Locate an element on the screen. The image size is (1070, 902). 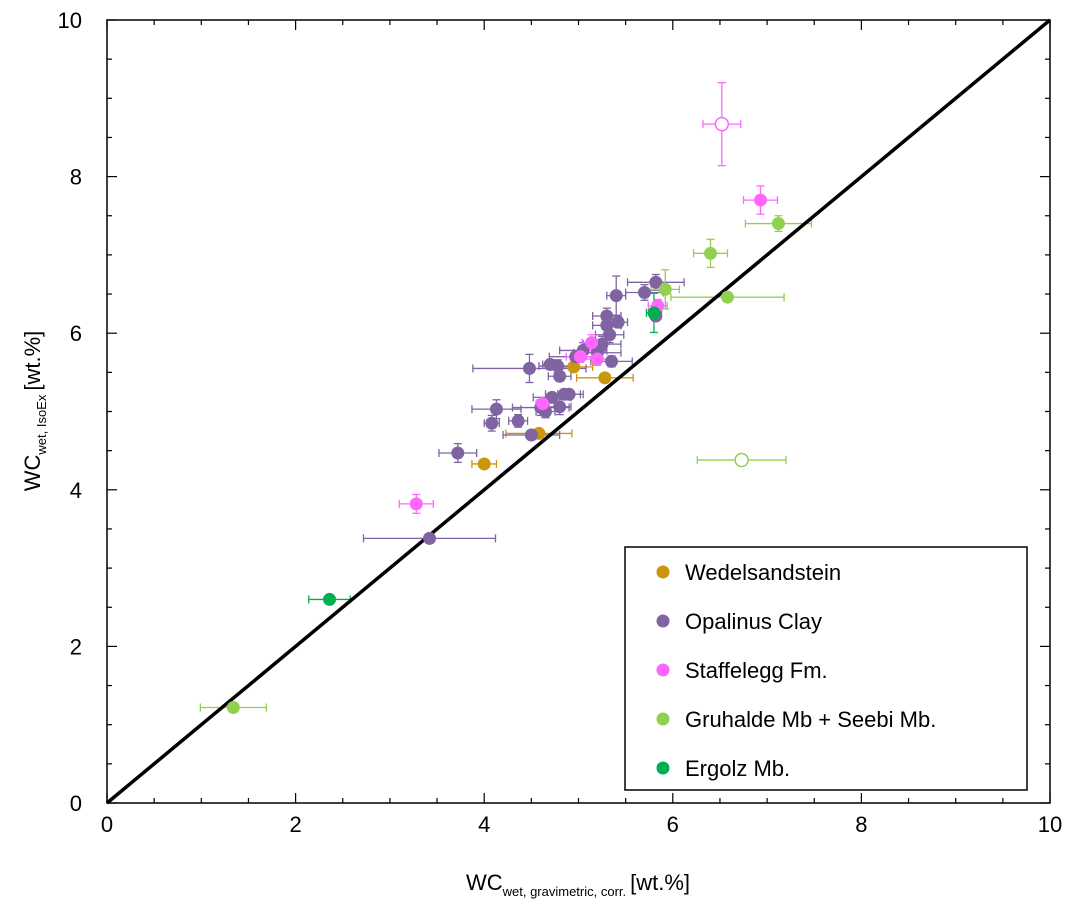
y-tick-label: 2 is located at coordinates (76, 646).